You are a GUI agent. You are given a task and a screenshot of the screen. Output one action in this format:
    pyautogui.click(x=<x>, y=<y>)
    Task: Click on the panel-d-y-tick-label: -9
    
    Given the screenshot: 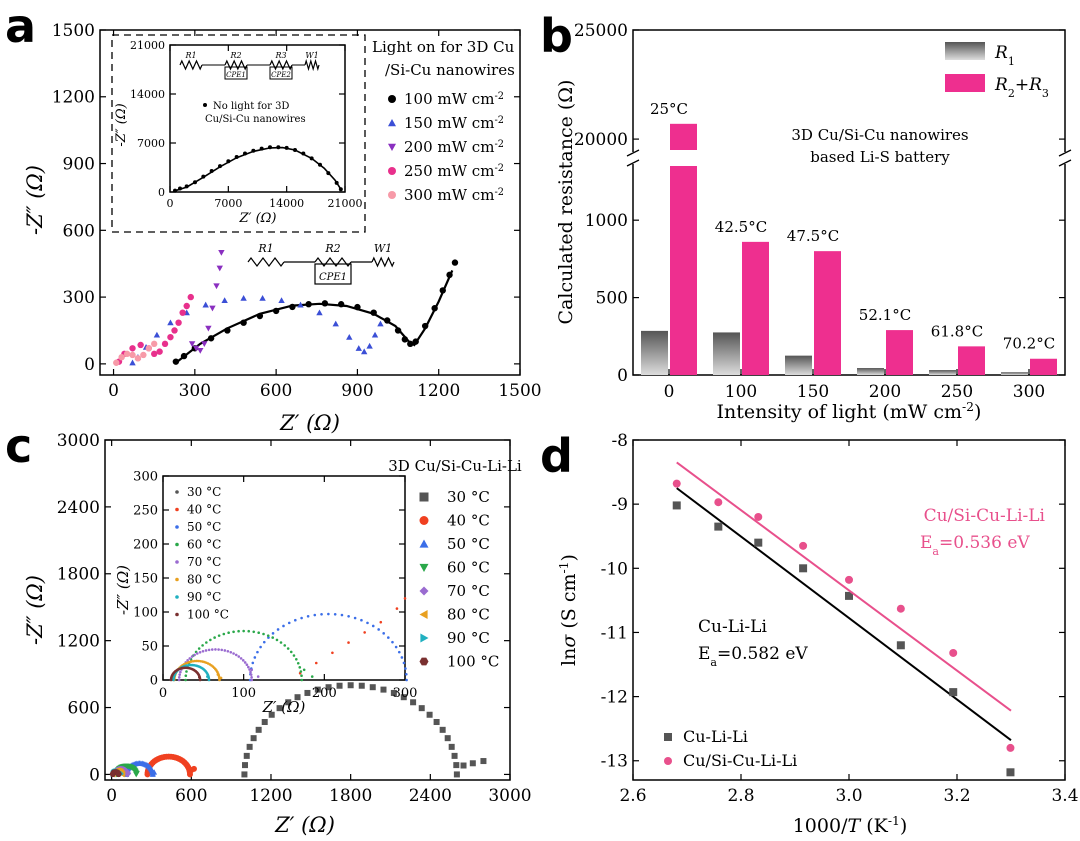 What is the action you would take?
    pyautogui.click(x=619, y=505)
    